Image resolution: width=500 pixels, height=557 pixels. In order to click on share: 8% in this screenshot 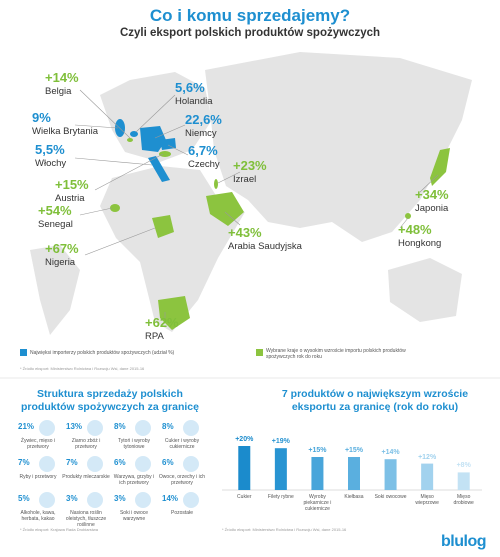, I will do `click(168, 426)`.